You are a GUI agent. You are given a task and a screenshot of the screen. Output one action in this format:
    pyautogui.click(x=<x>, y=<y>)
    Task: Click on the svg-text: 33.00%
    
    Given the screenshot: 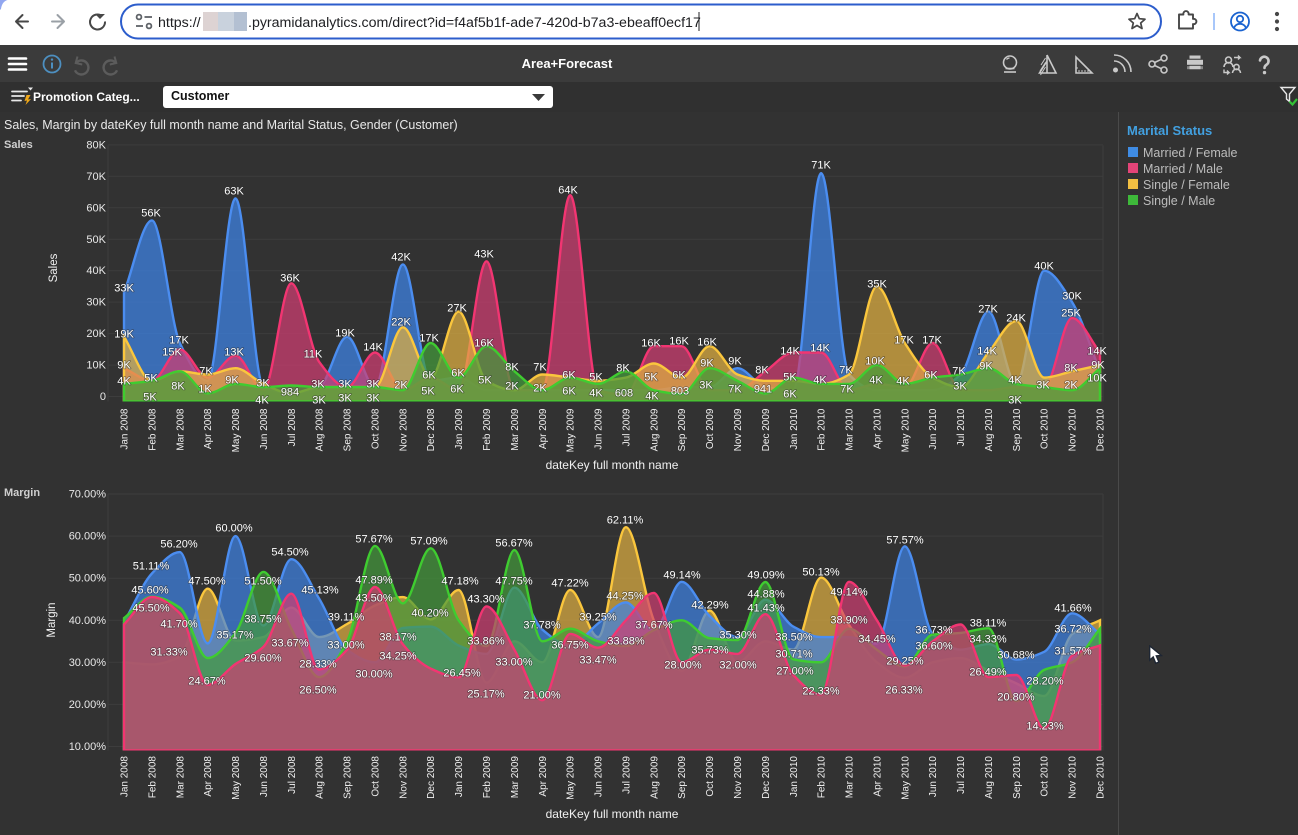 What is the action you would take?
    pyautogui.click(x=346, y=646)
    